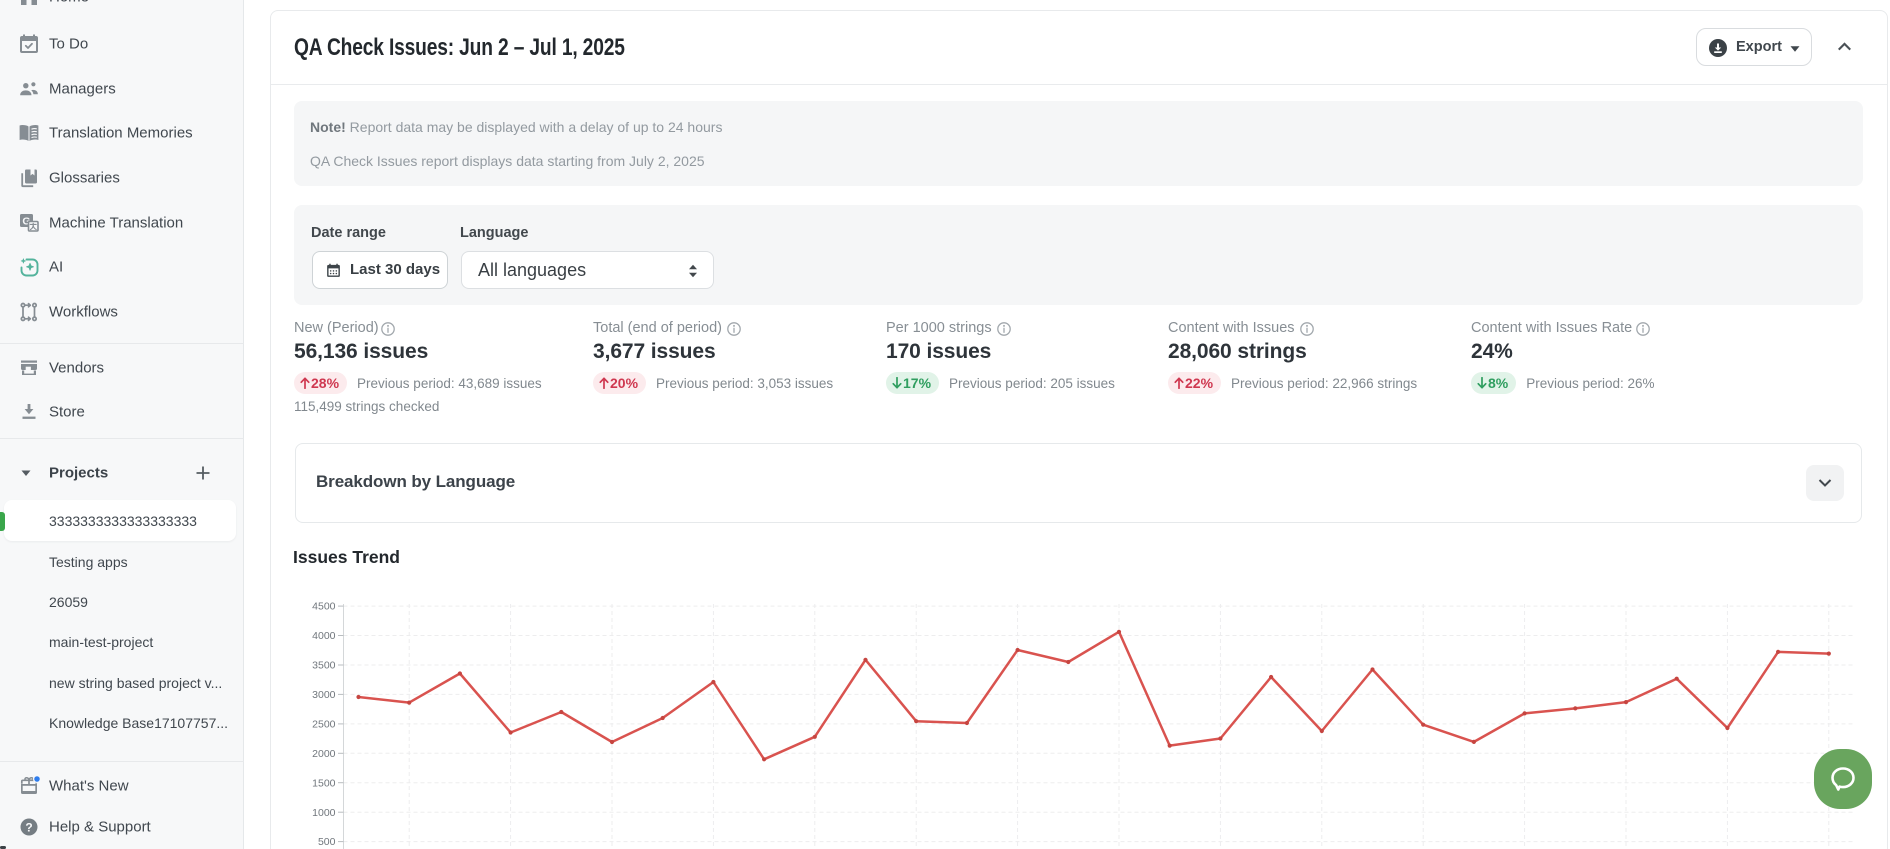 Image resolution: width=1890 pixels, height=849 pixels. What do you see at coordinates (324, 813) in the screenshot?
I see `svg-text: 1000` at bounding box center [324, 813].